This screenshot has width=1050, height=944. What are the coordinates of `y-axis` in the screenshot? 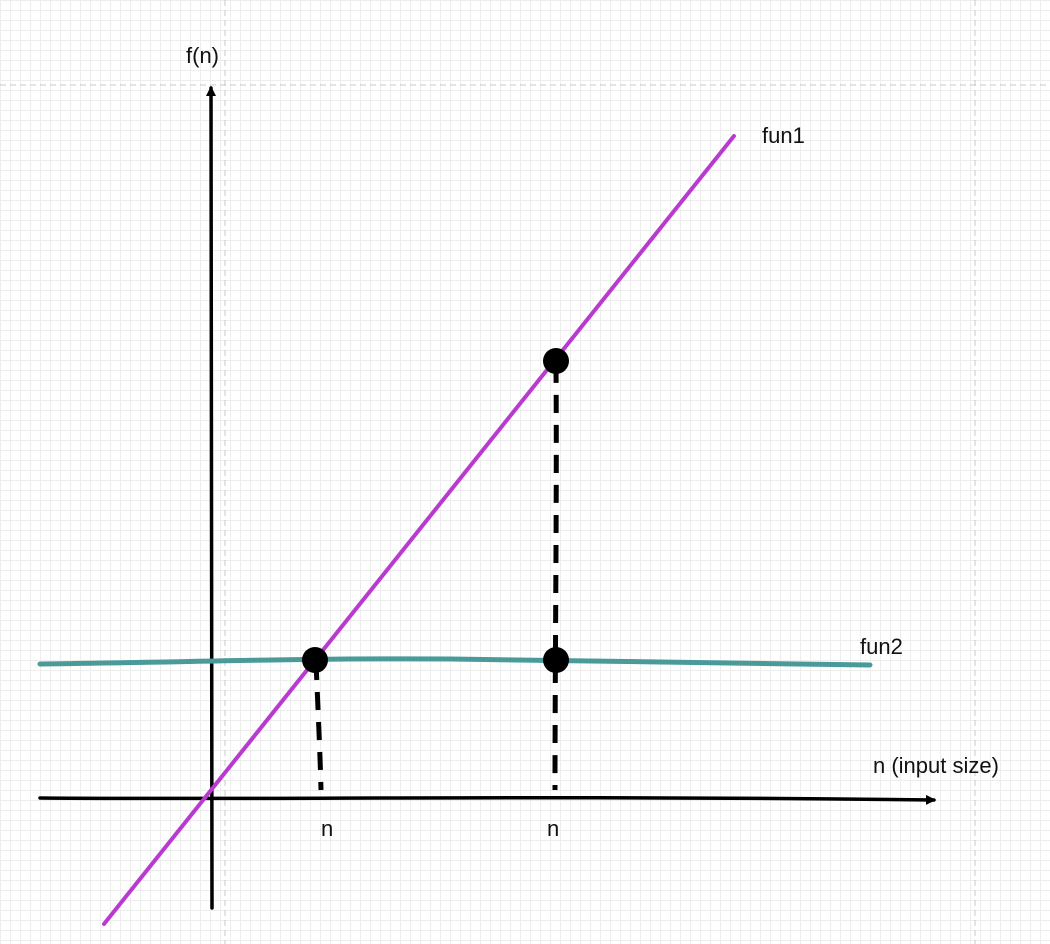 It's located at (210, 498).